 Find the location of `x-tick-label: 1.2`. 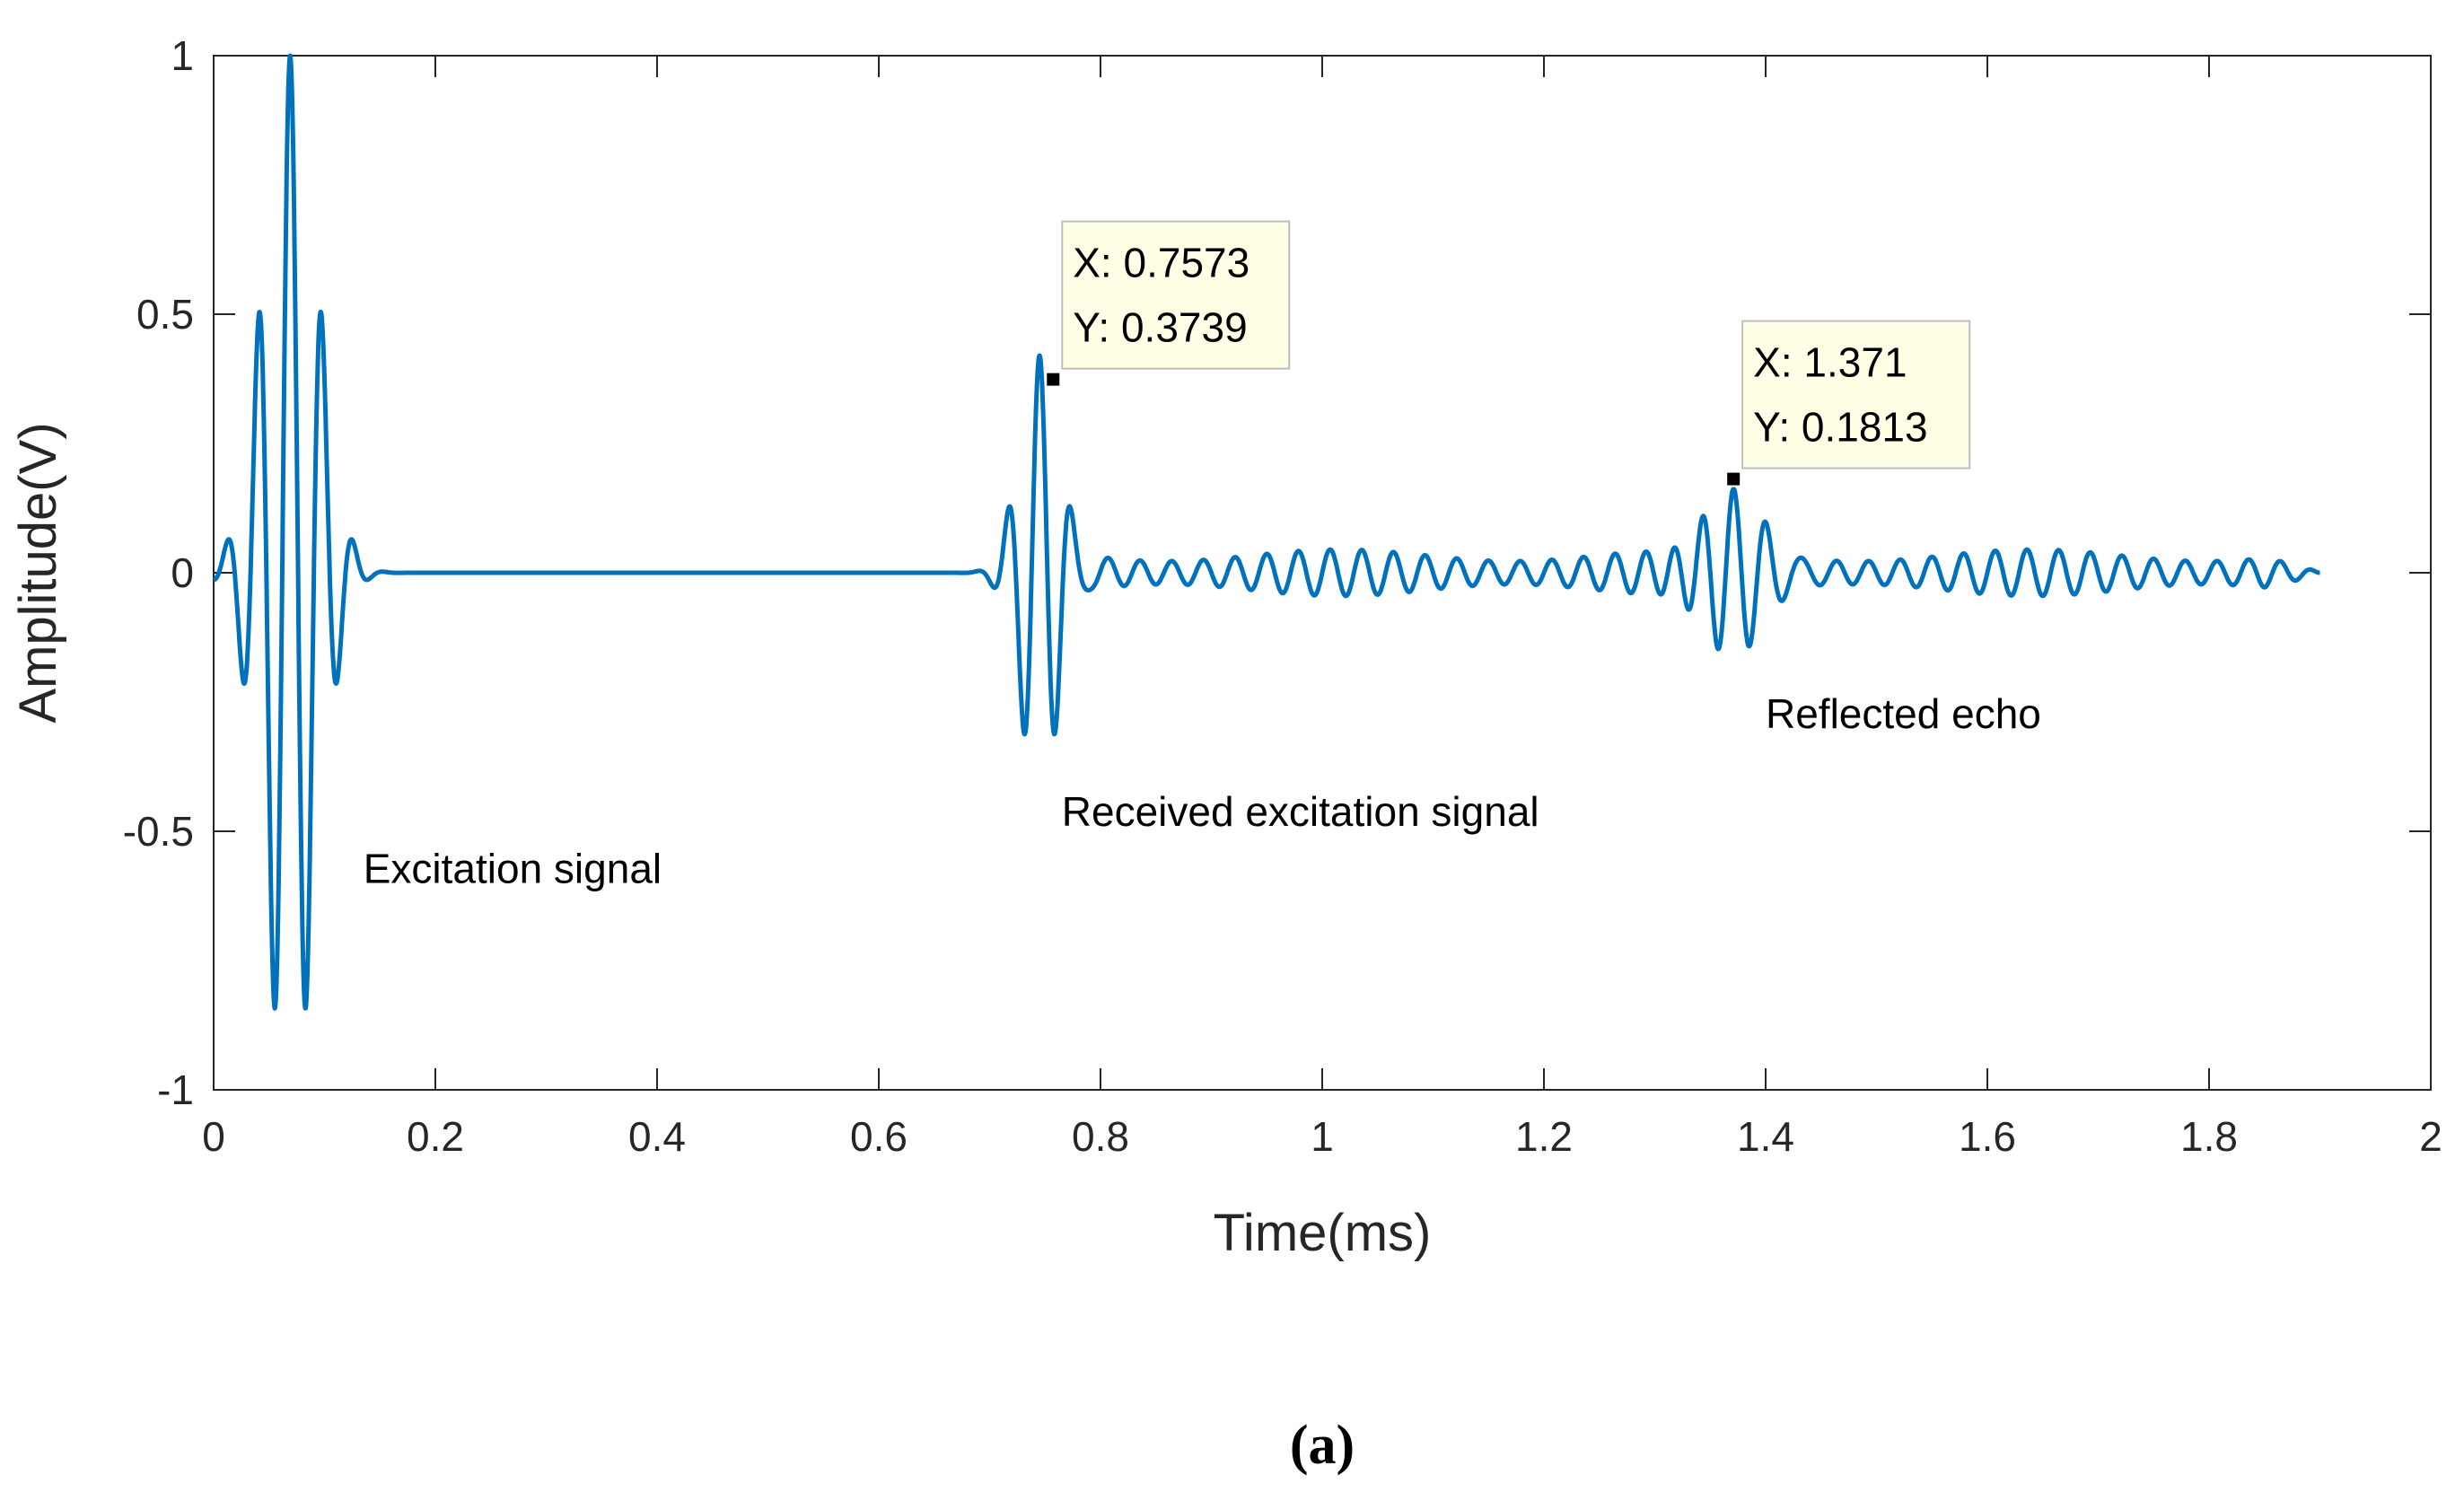

x-tick-label: 1.2 is located at coordinates (1544, 1136).